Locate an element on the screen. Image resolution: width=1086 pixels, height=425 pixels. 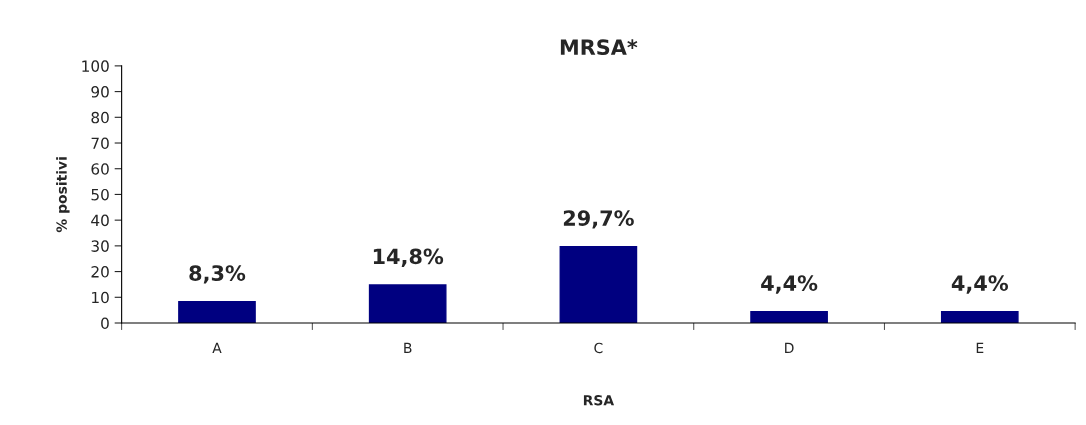
chart-title: MRSA* is located at coordinates (599, 47).